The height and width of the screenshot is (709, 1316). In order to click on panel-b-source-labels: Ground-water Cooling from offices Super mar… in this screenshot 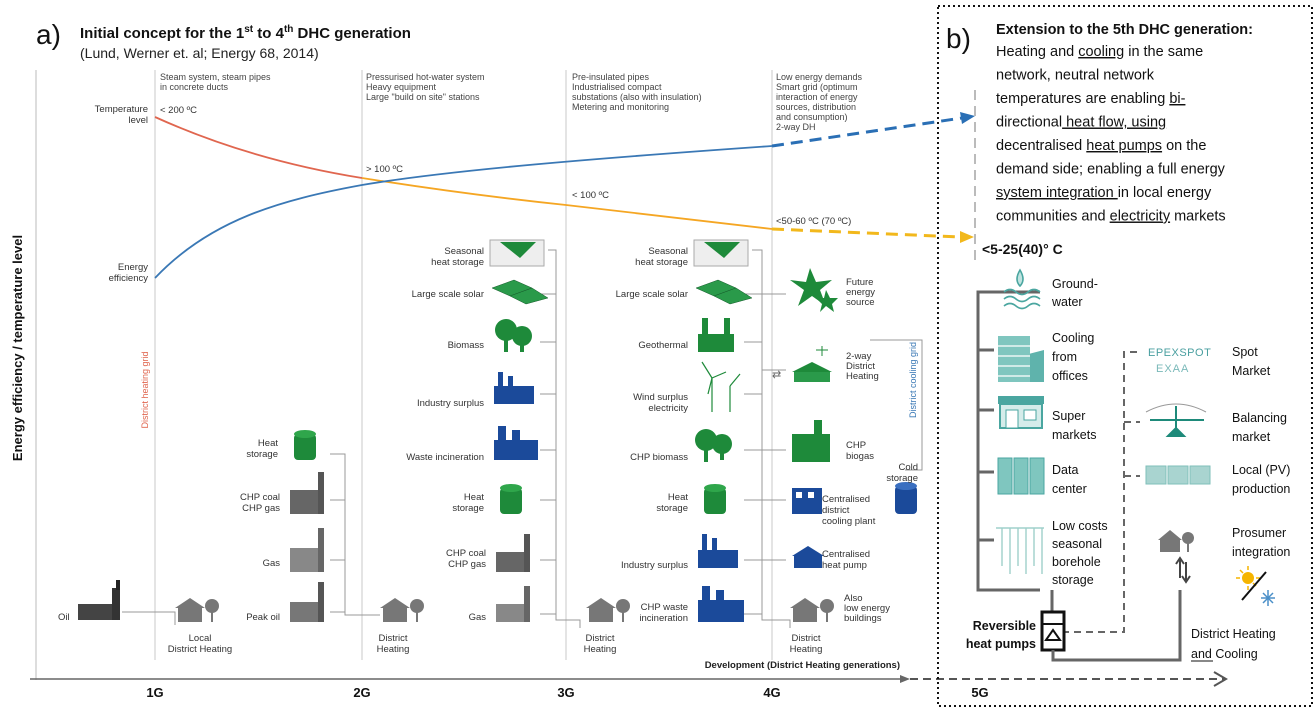, I will do `click(1079, 432)`.